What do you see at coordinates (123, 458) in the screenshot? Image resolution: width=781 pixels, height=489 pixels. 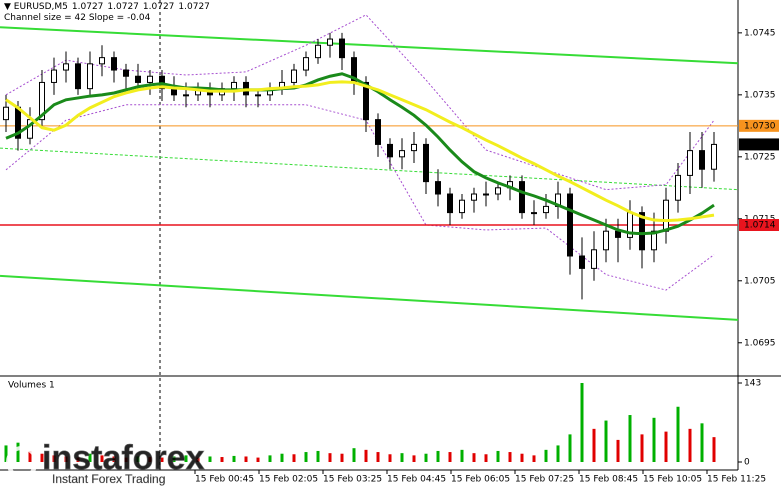 I see `watermark-brand: instaforex` at bounding box center [123, 458].